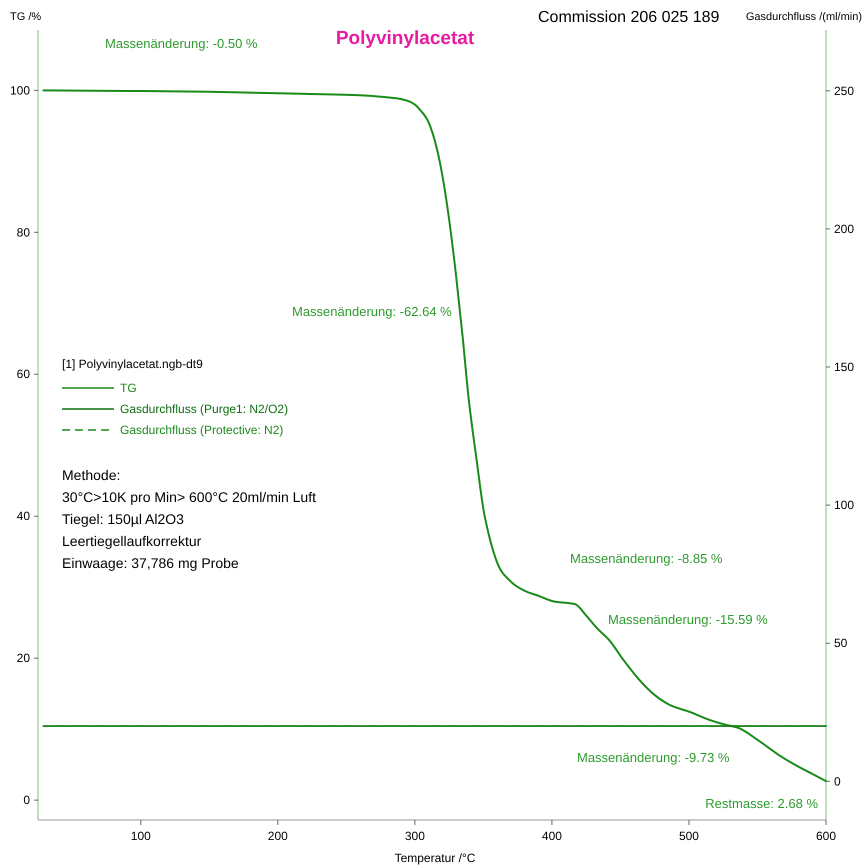 This screenshot has height=868, width=867. What do you see at coordinates (150, 563) in the screenshot?
I see `annotation: Einwaage: 37,786 mg Probe` at bounding box center [150, 563].